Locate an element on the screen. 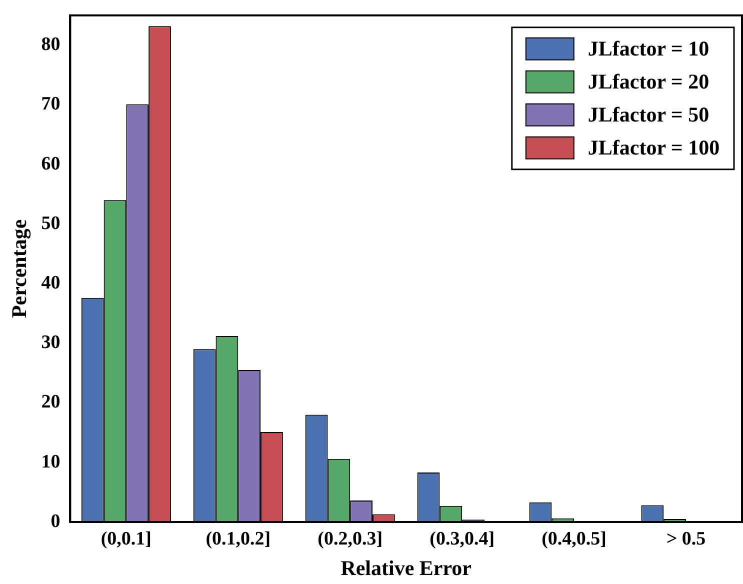 The image size is (743, 584). y-axis-title: Percentage is located at coordinates (19, 268).